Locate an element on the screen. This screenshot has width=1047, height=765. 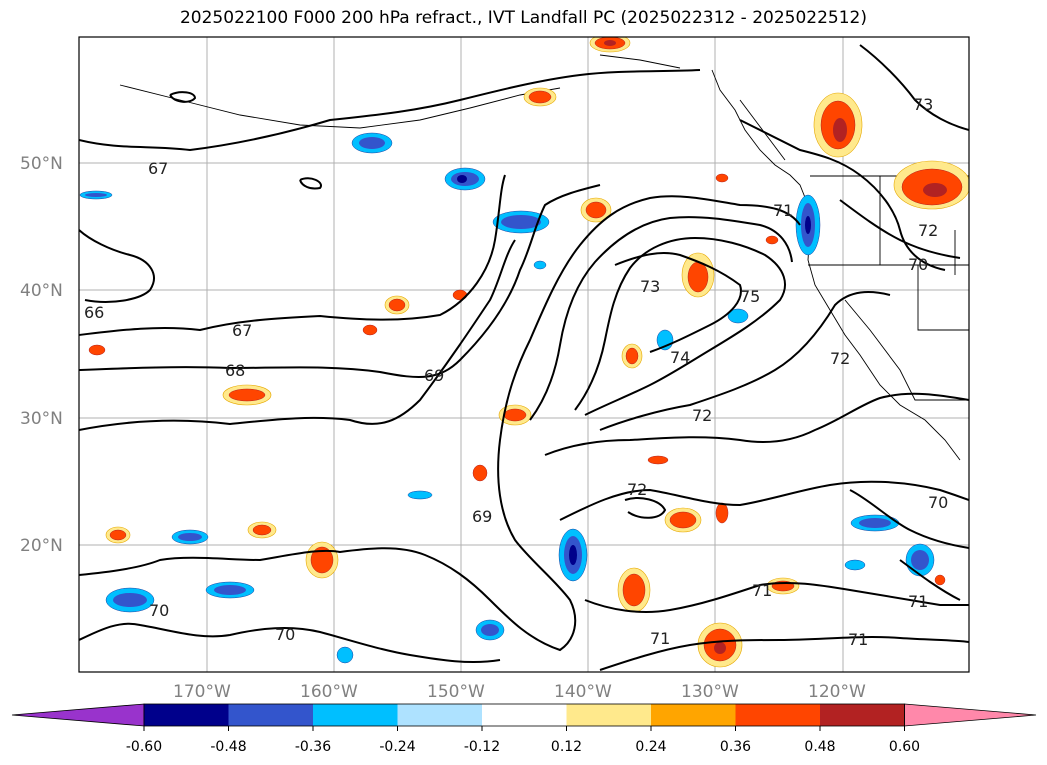
contour-label: 74 is located at coordinates (680, 357).